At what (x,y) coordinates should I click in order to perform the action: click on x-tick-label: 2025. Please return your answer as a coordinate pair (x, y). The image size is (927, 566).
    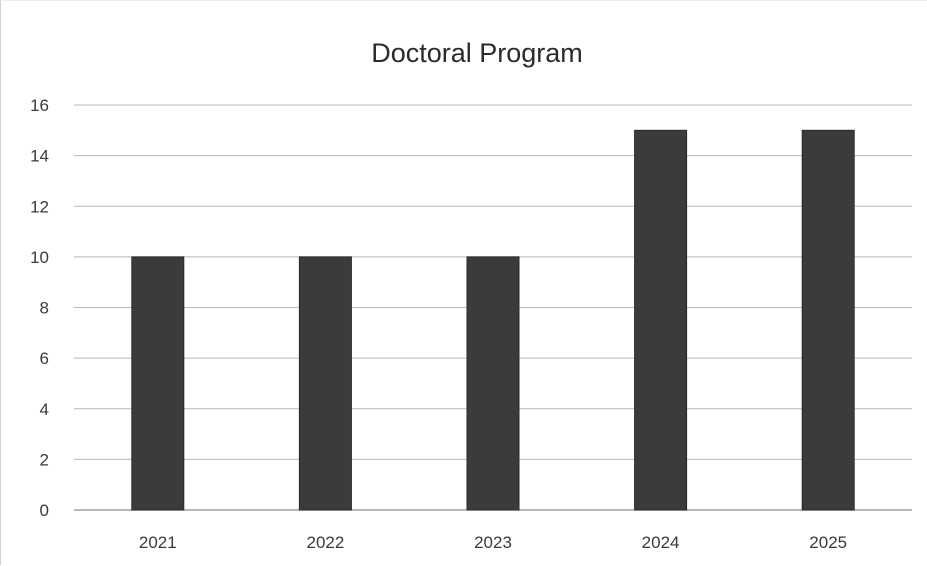
    Looking at the image, I should click on (828, 542).